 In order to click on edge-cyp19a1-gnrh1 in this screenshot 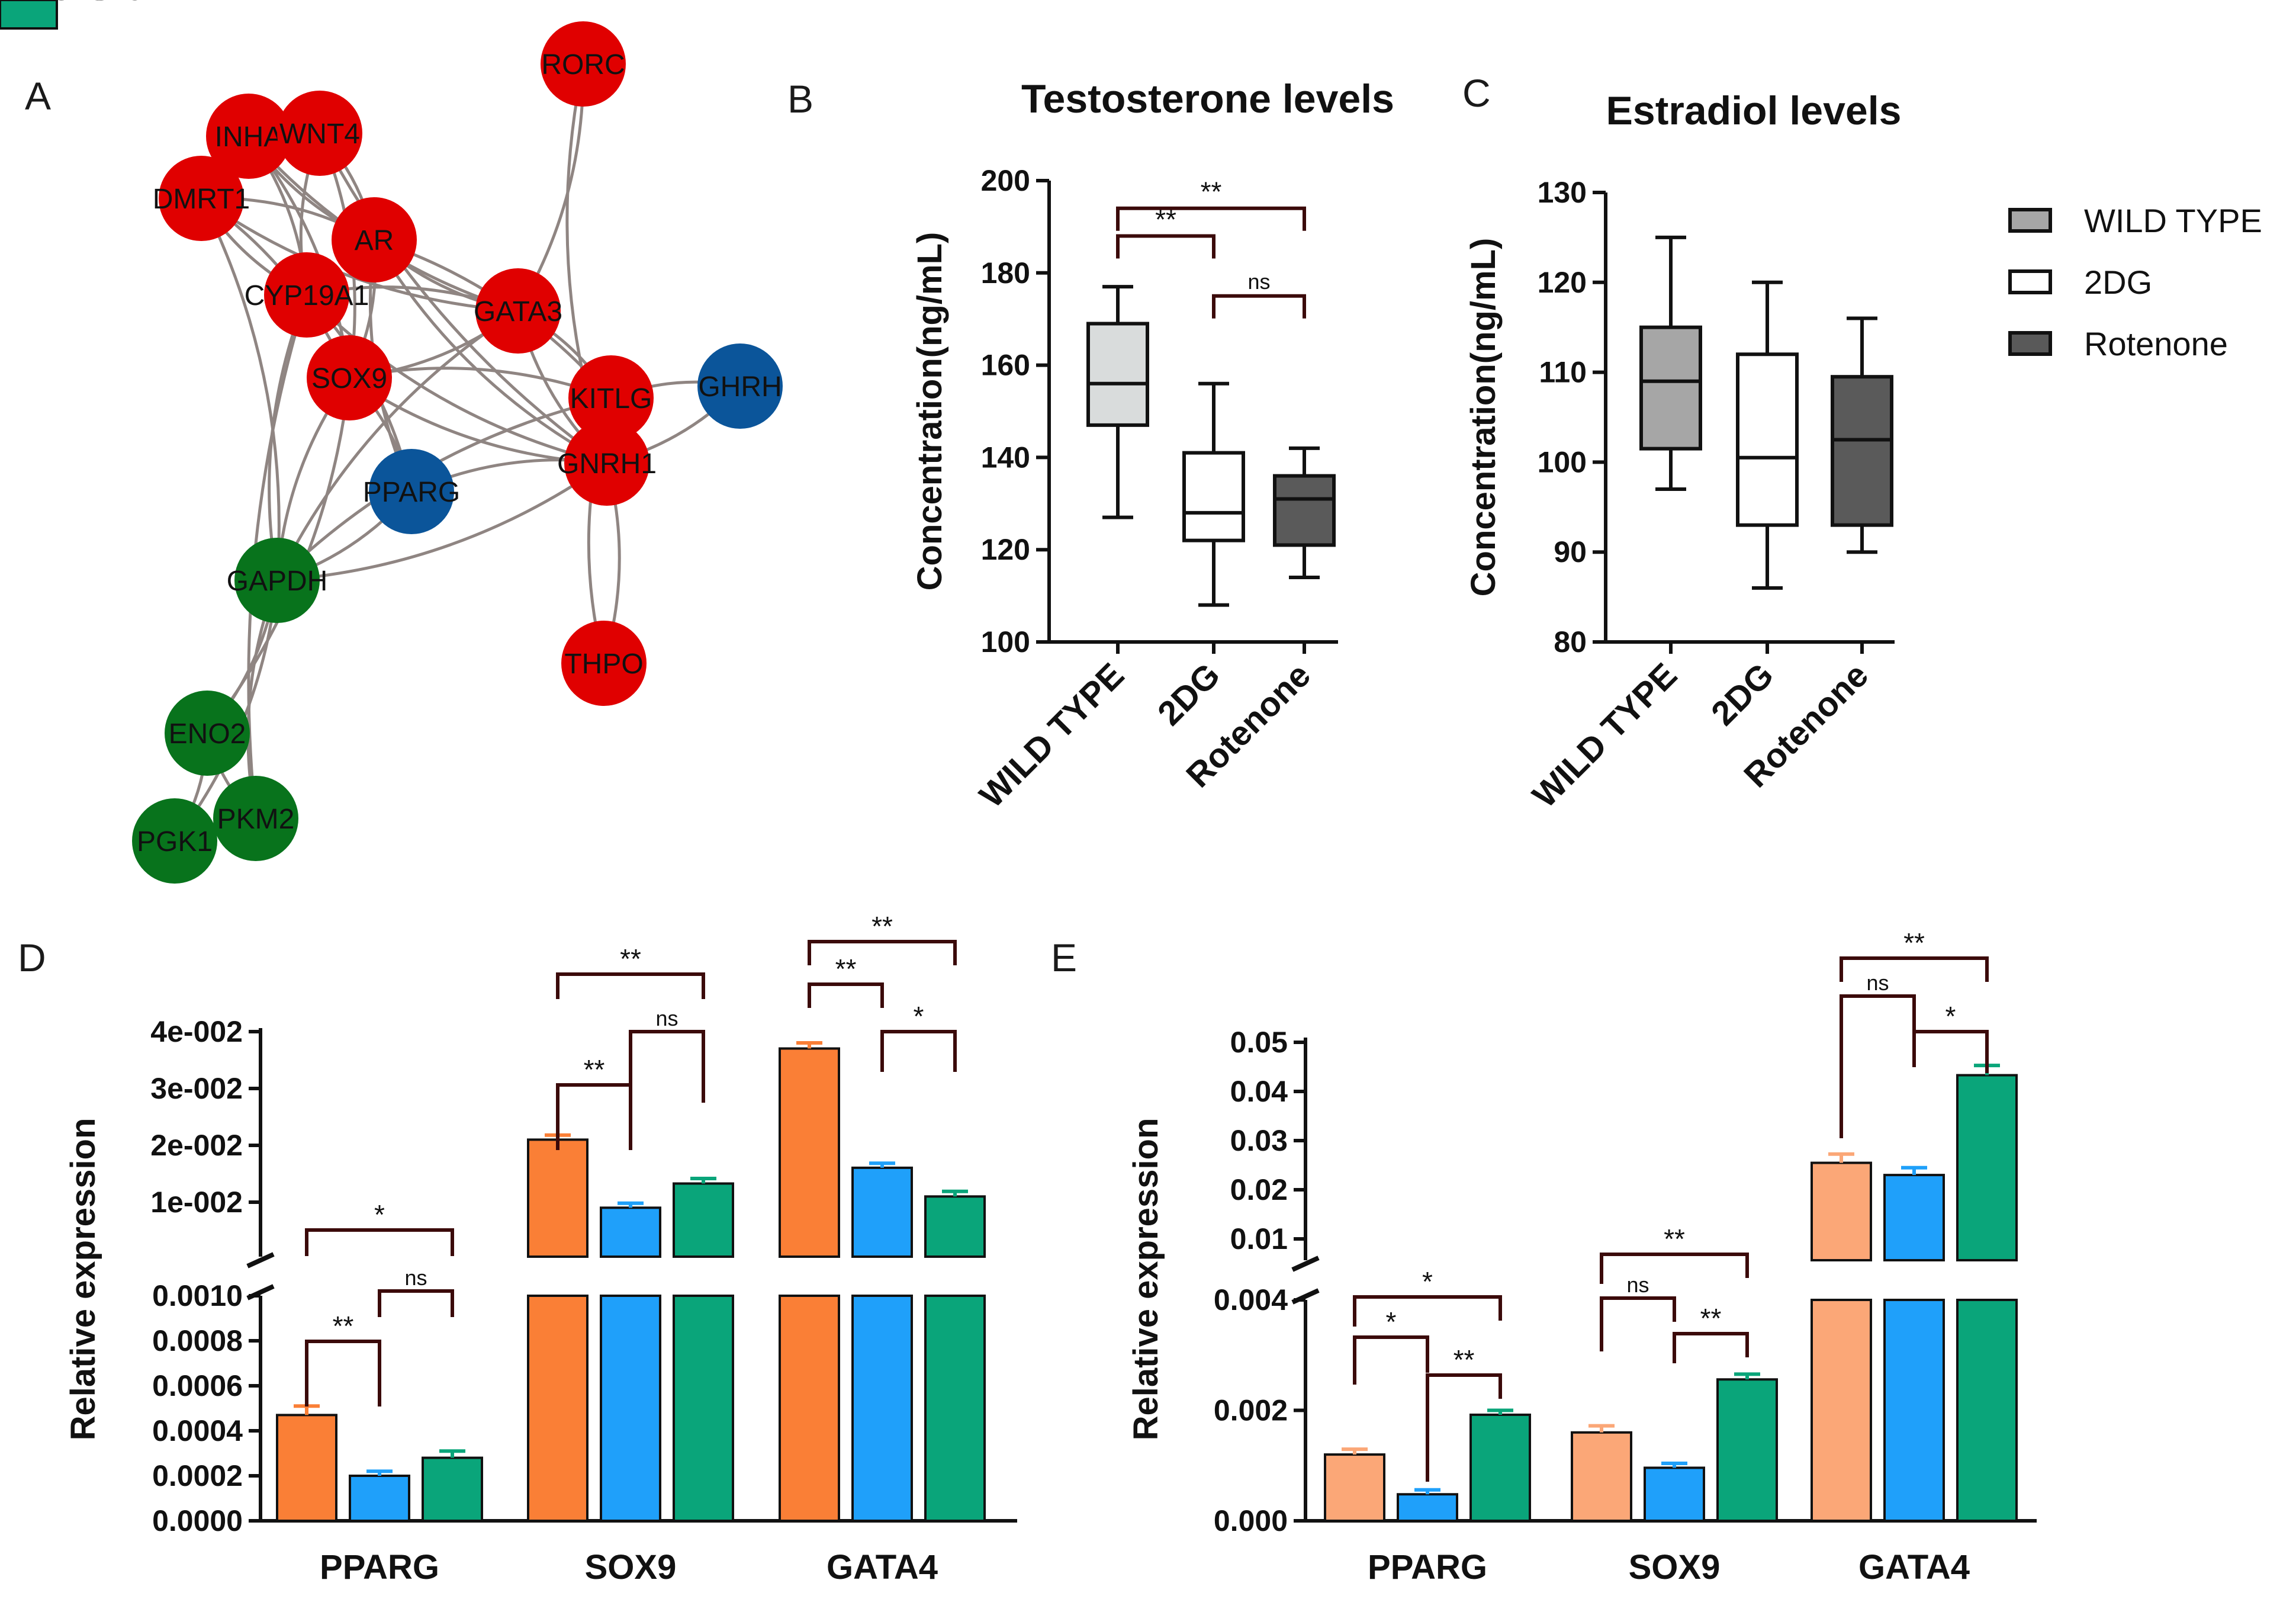, I will do `click(456, 379)`.